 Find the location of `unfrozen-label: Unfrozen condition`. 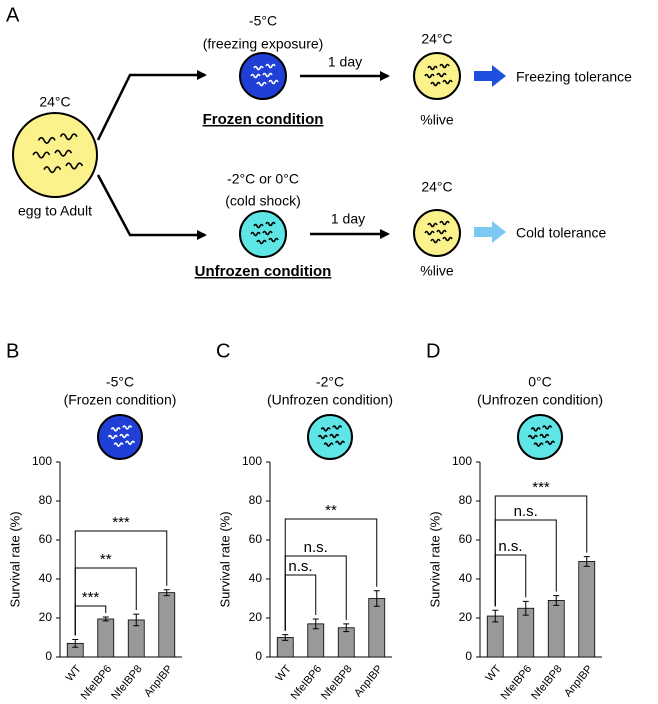

unfrozen-label: Unfrozen condition is located at coordinates (263, 271).